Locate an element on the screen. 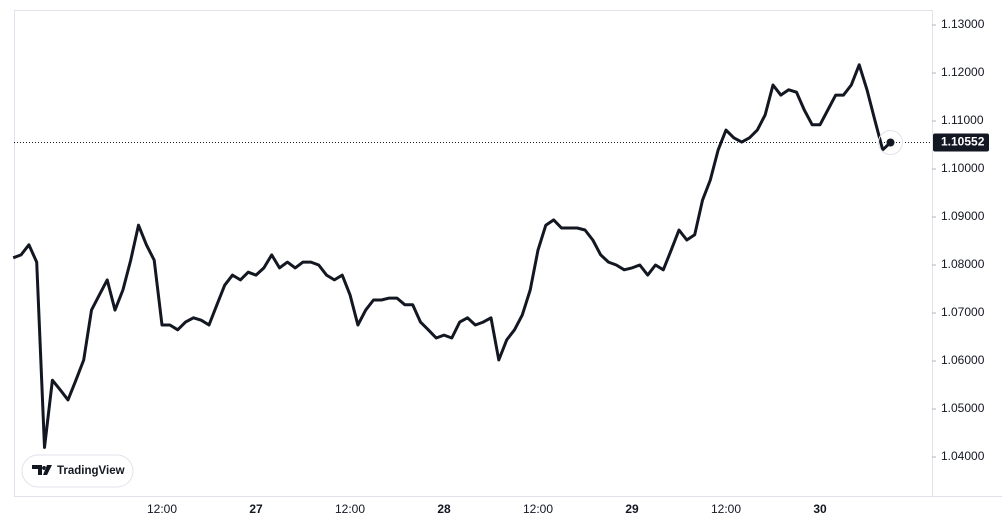 This screenshot has height=529, width=1002. x-tick-label: 27 is located at coordinates (256, 509).